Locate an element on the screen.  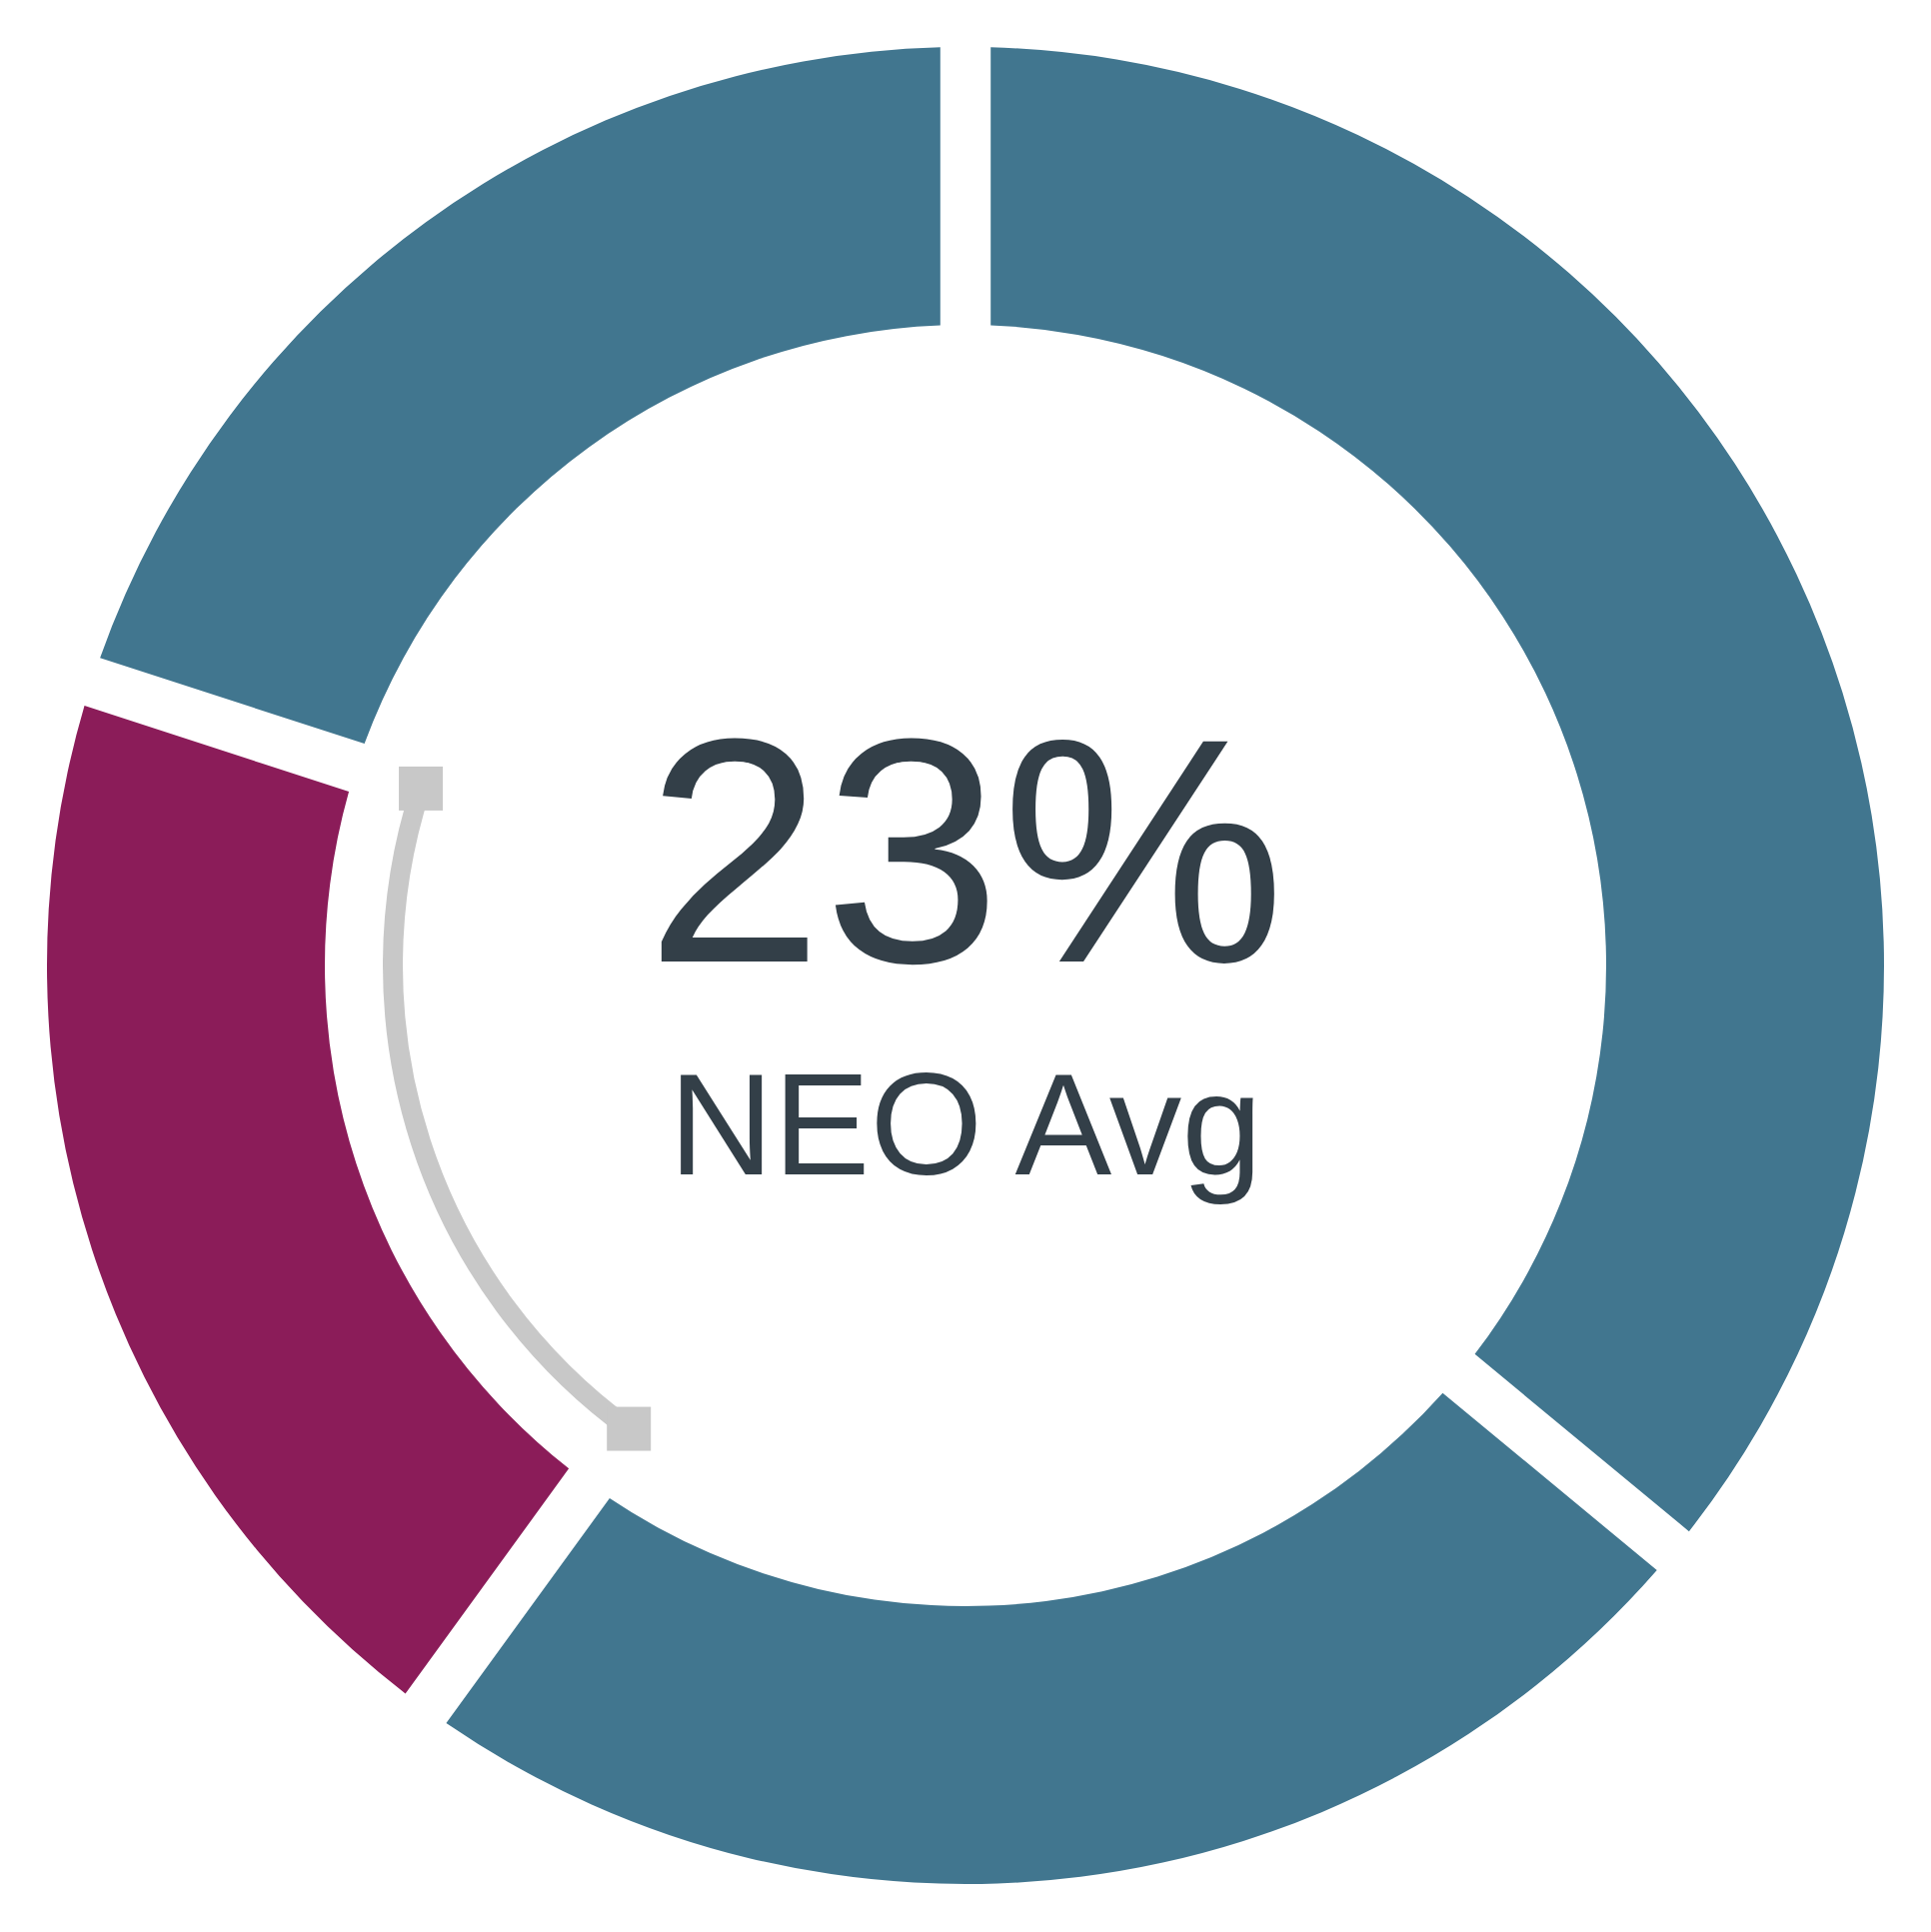
text: NEO Avg is located at coordinates (965, 1124).